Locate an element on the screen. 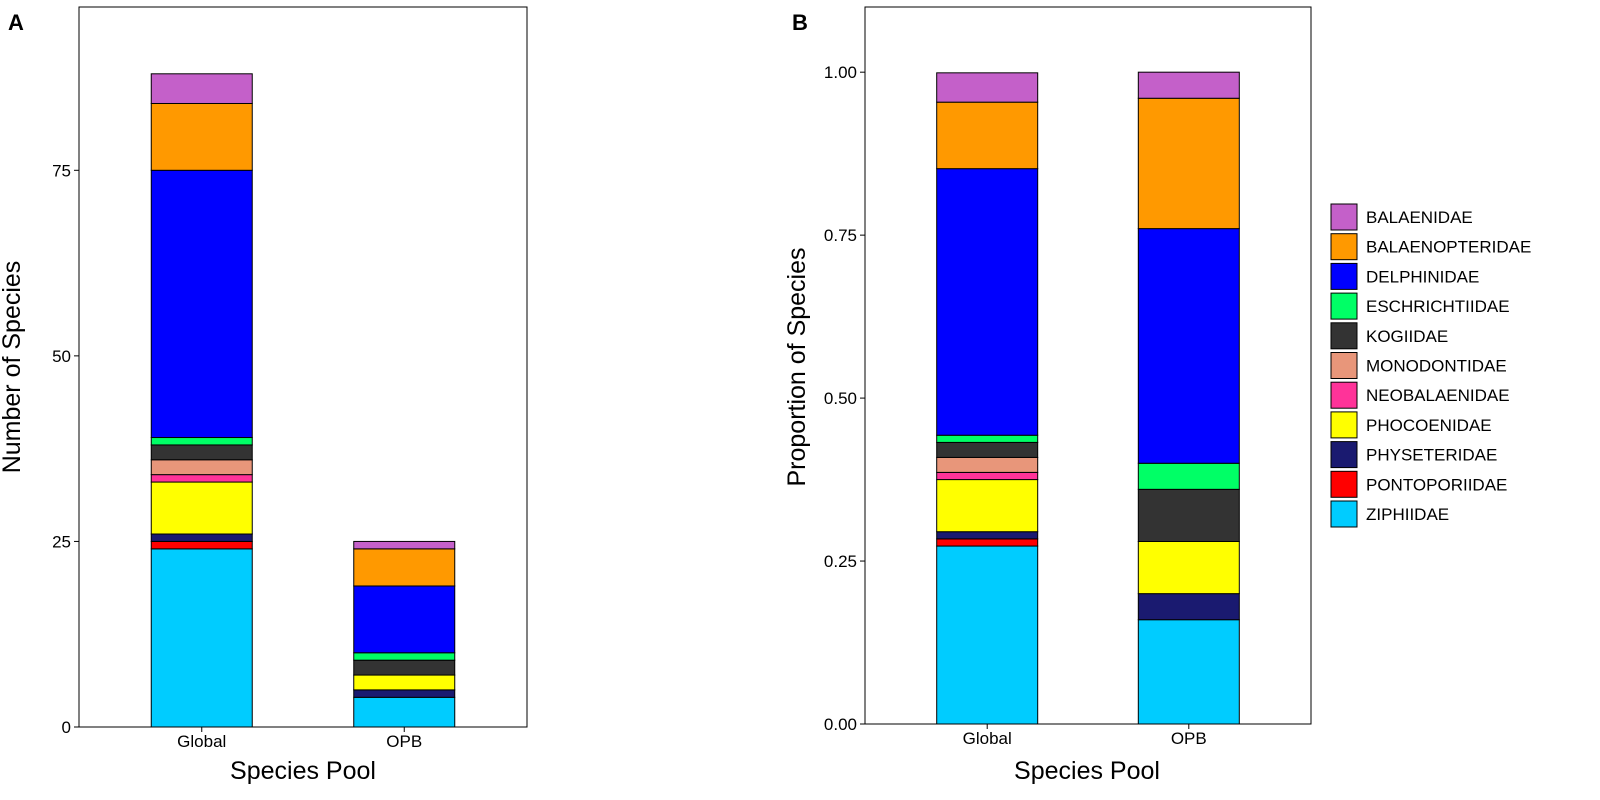 Image resolution: width=1600 pixels, height=800 pixels. legend-item-neobalaenidae: NEOBALAENIDAE is located at coordinates (1420, 395).